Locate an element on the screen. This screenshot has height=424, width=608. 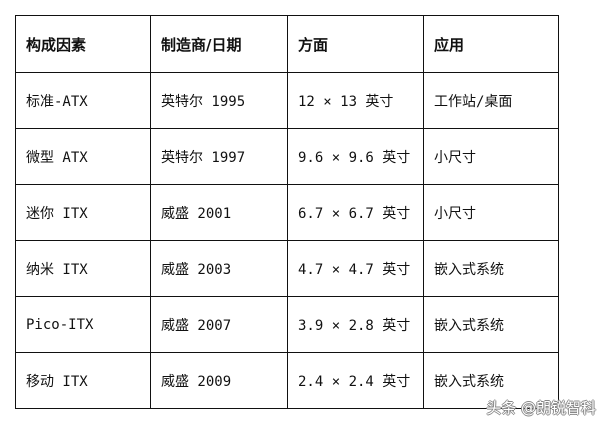
table-cell: 3.9 × 2.8 英寸 is located at coordinates (355, 324).